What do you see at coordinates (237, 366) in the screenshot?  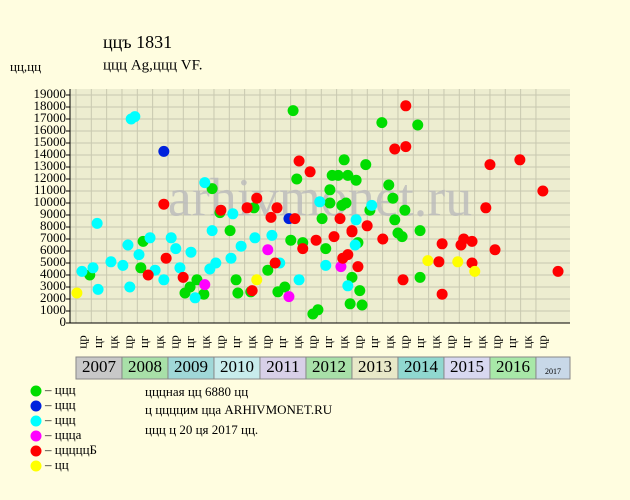 I see `year-label: 2010` at bounding box center [237, 366].